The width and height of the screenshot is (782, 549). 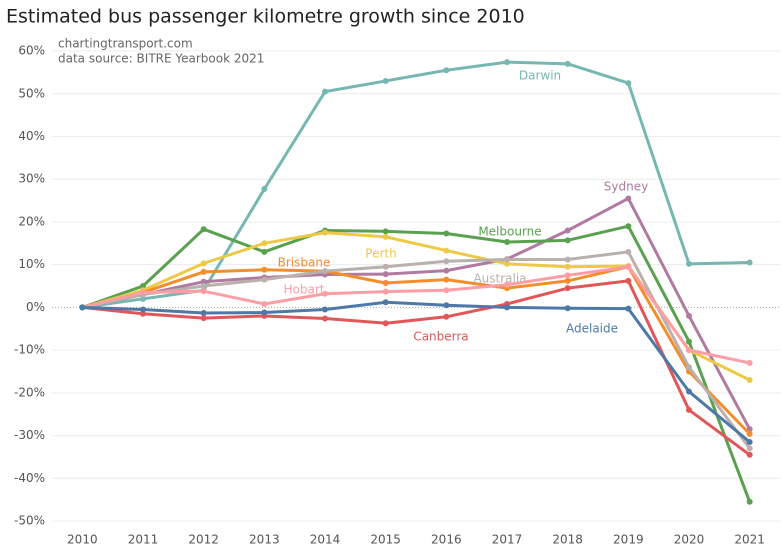 What do you see at coordinates (35, 307) in the screenshot?
I see `y-tick-label: 0%` at bounding box center [35, 307].